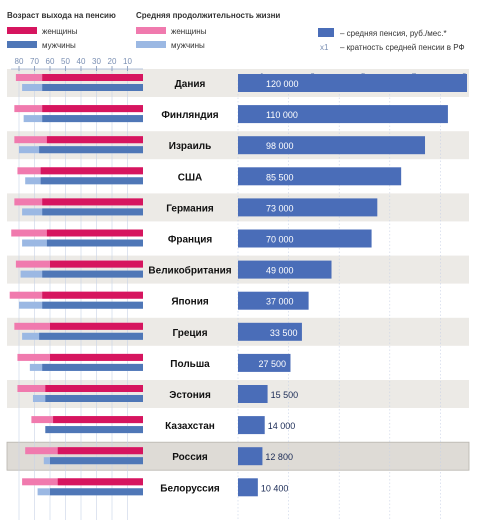 The height and width of the screenshot is (520, 478). I want to click on pension-value-label: 73 000, so click(280, 208).